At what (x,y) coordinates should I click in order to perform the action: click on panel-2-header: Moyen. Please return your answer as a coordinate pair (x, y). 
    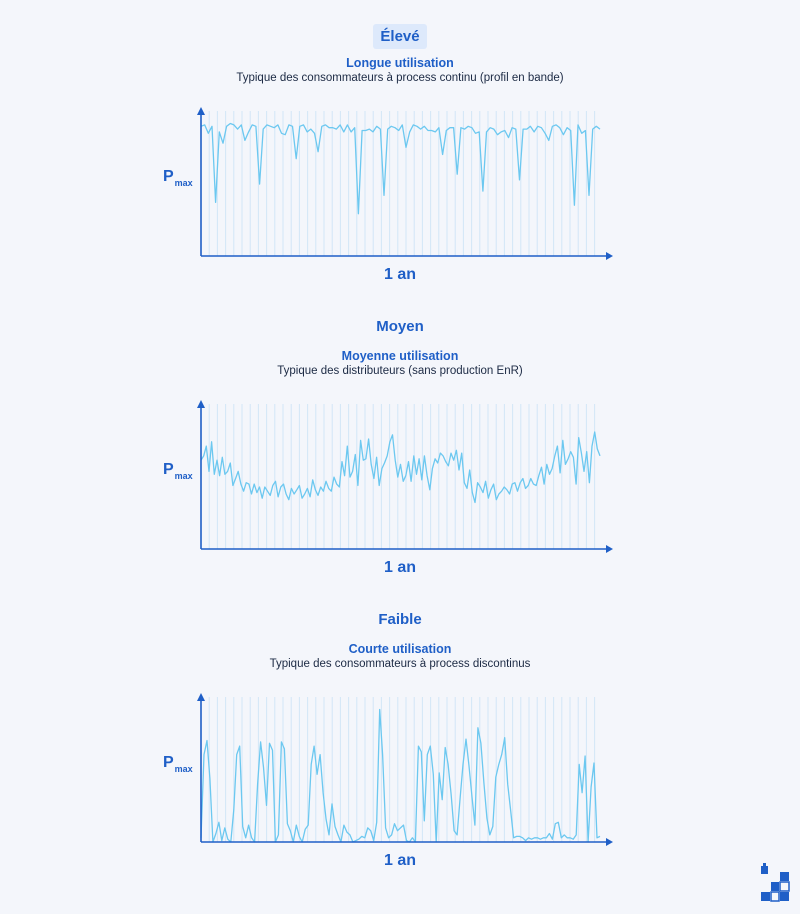
    Looking at the image, I should click on (400, 327).